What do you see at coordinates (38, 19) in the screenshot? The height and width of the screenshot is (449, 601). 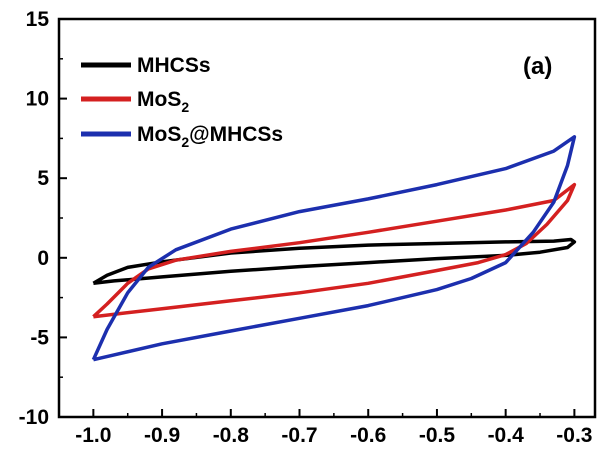 I see `y-tick-label: 15` at bounding box center [38, 19].